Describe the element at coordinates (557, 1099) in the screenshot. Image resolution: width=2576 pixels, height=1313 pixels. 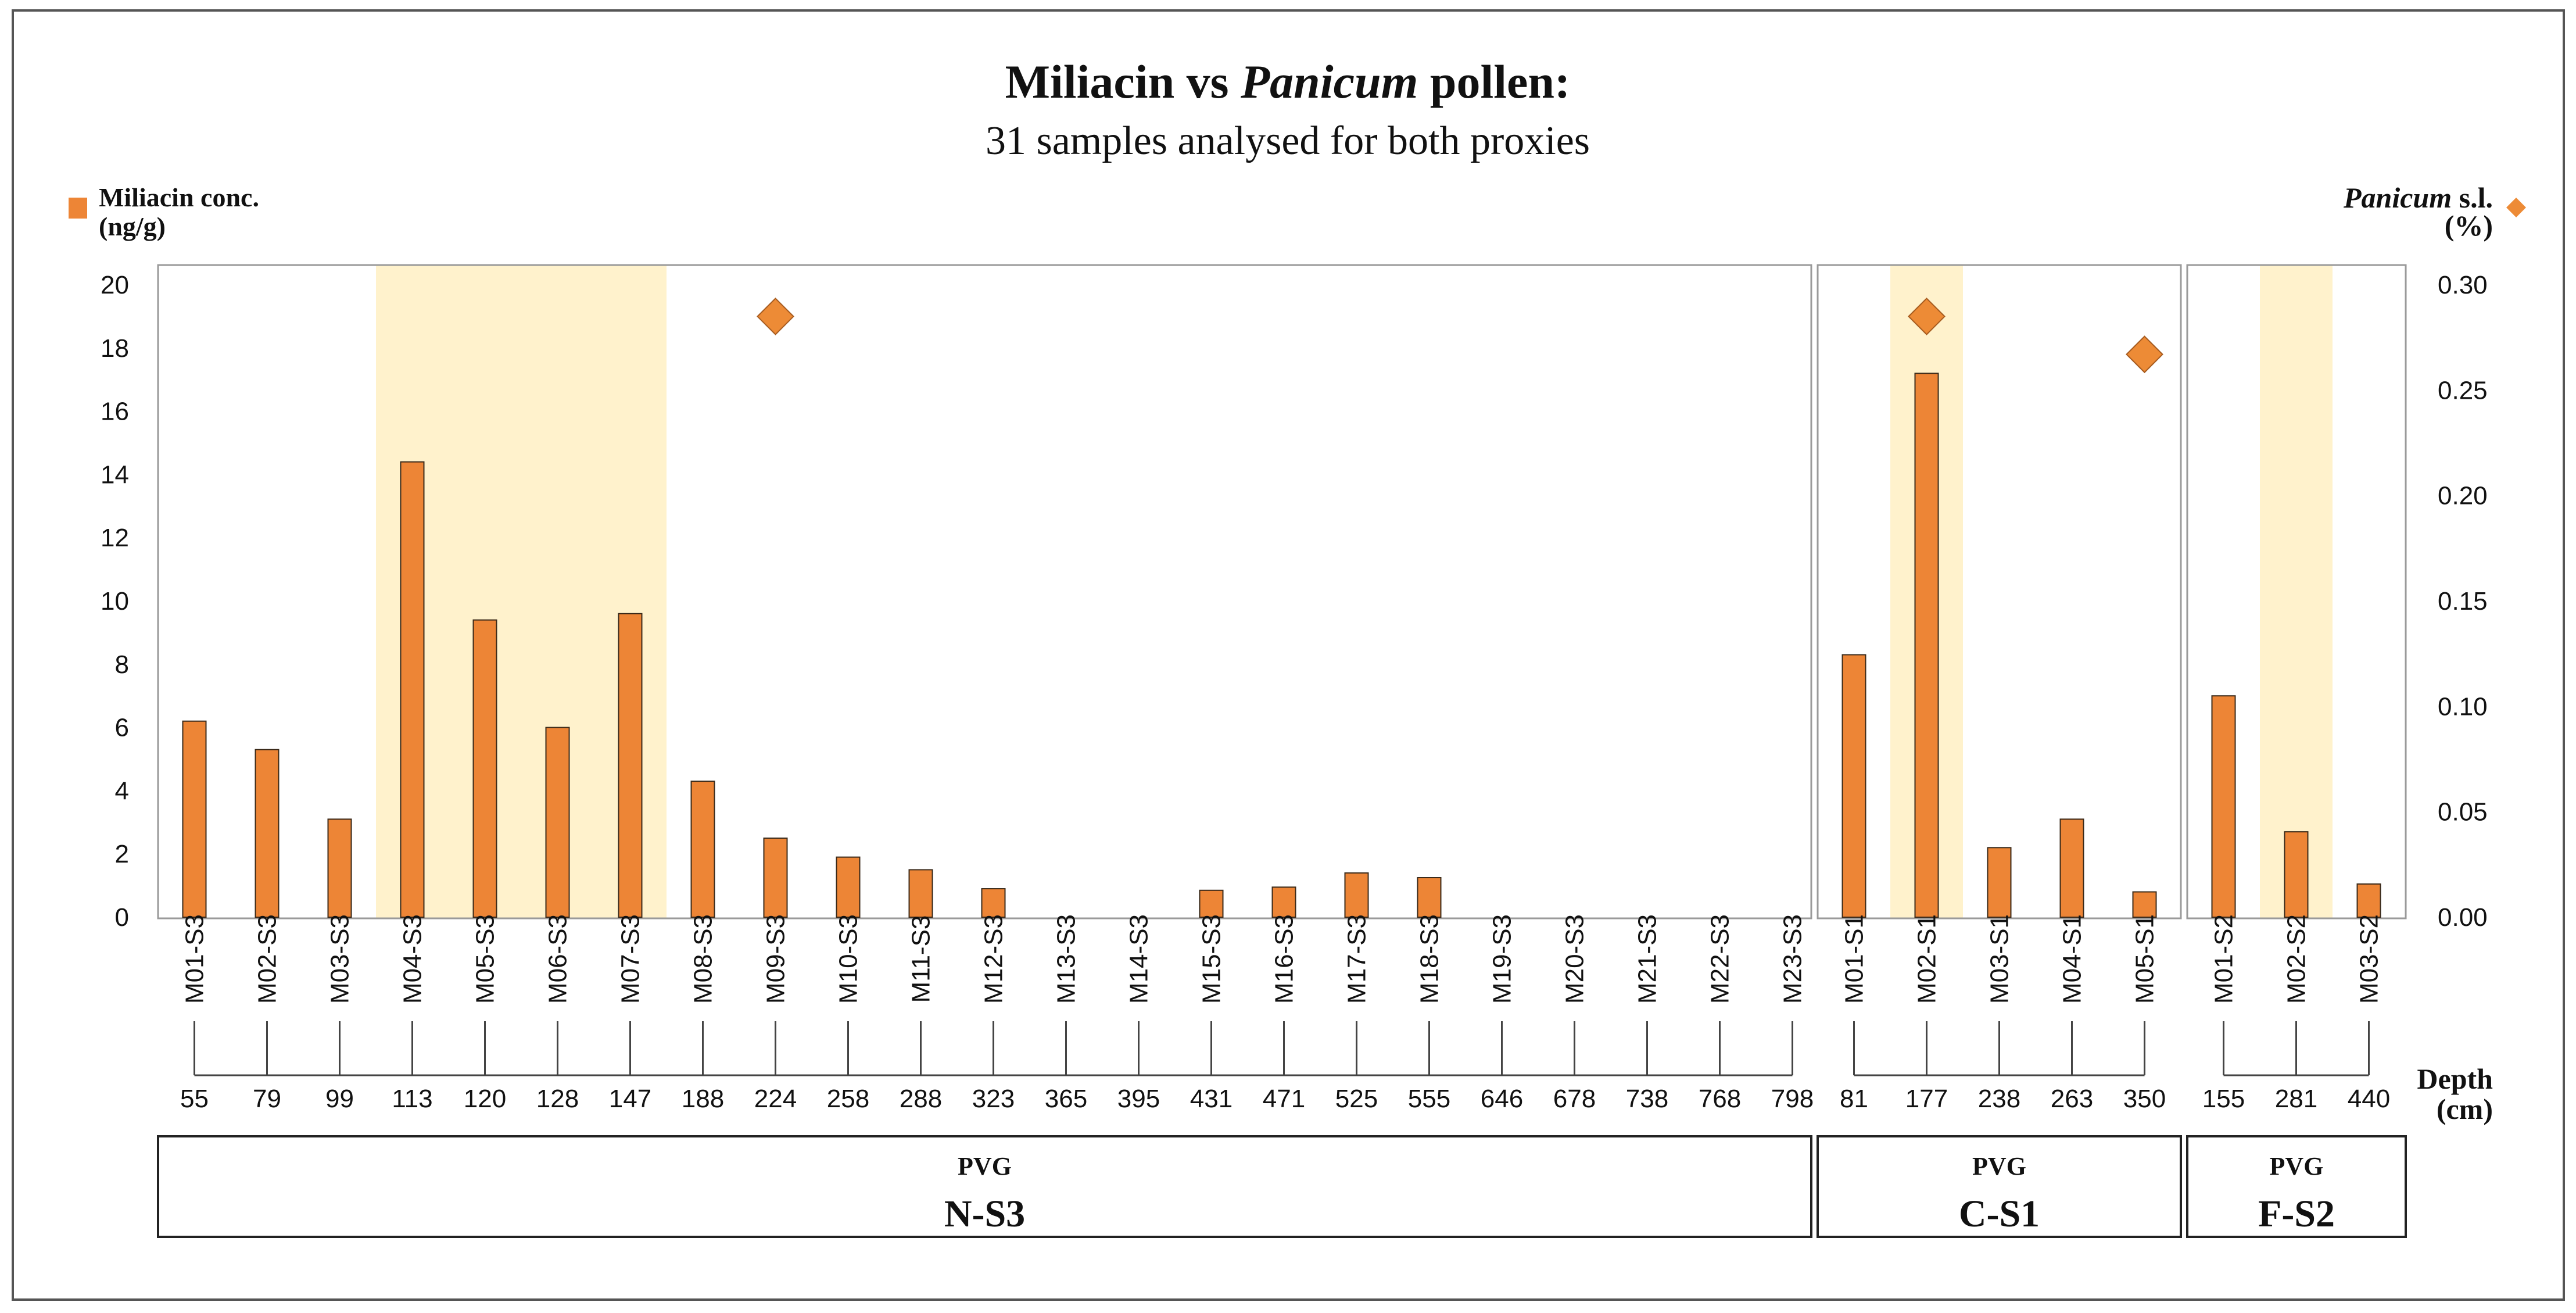
I see `depth-label: 128` at that location.